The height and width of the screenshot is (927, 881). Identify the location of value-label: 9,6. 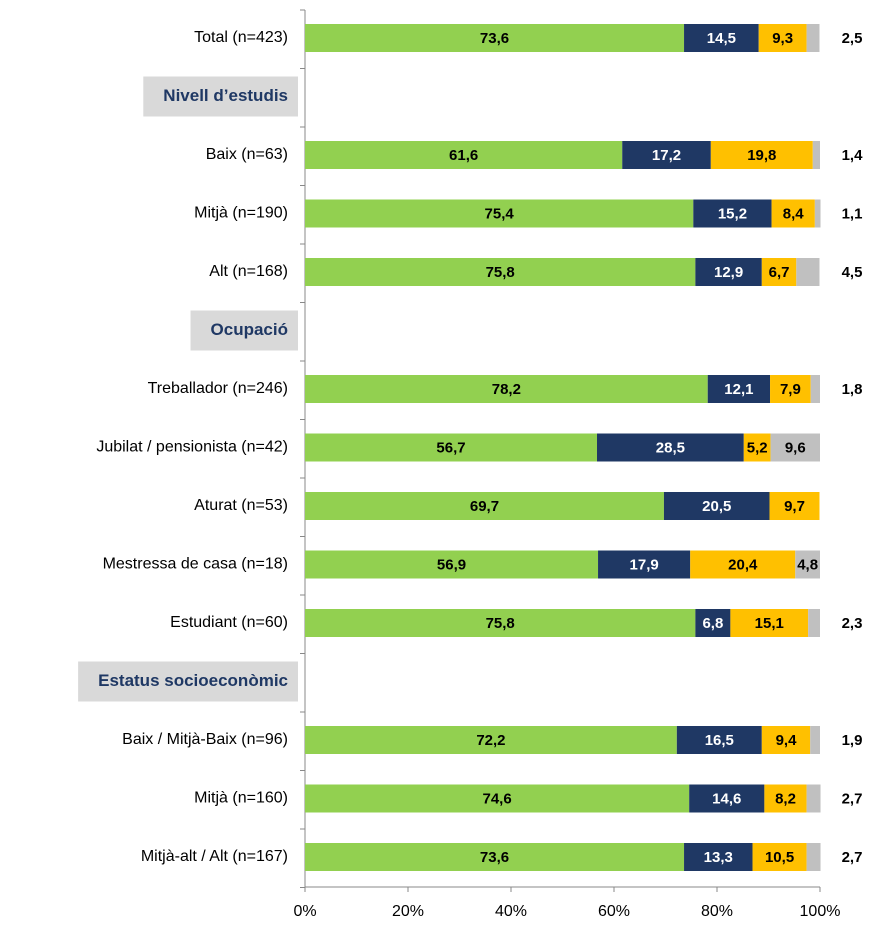
(795, 447).